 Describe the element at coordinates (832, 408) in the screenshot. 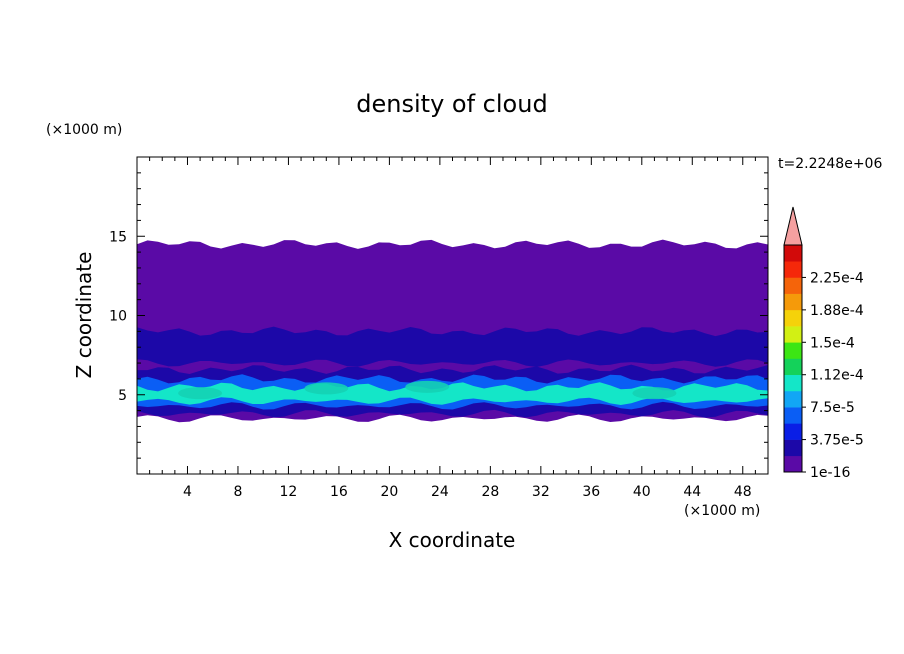

I see `colorbar-label: 7.5e-5` at that location.